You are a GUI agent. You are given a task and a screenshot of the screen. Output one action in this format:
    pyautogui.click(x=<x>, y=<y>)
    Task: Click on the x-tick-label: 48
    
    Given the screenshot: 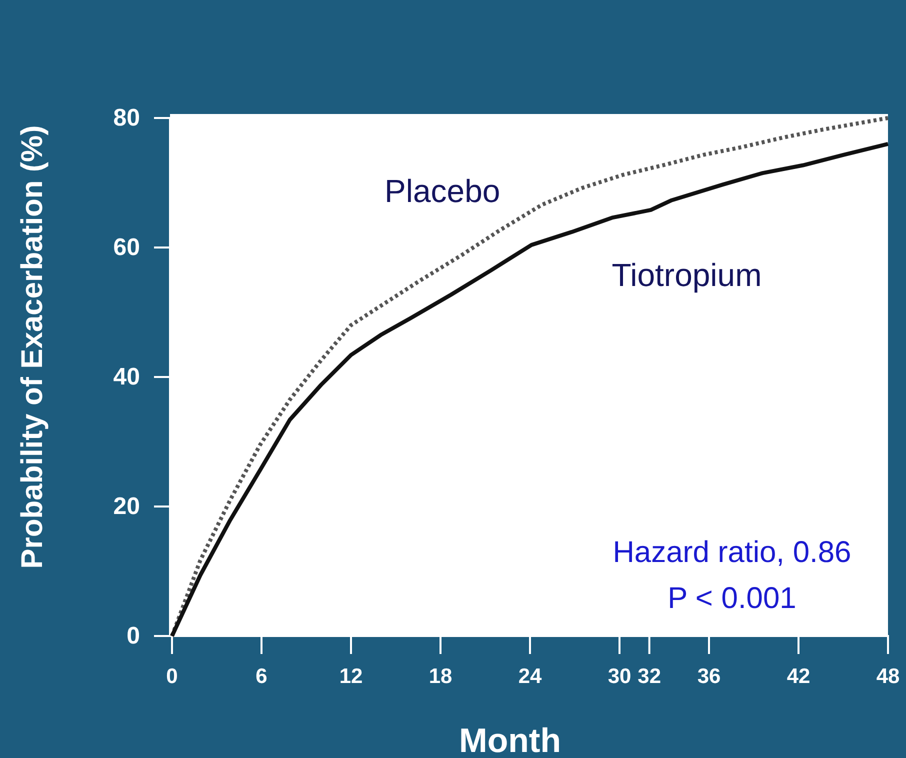 What is the action you would take?
    pyautogui.click(x=888, y=676)
    